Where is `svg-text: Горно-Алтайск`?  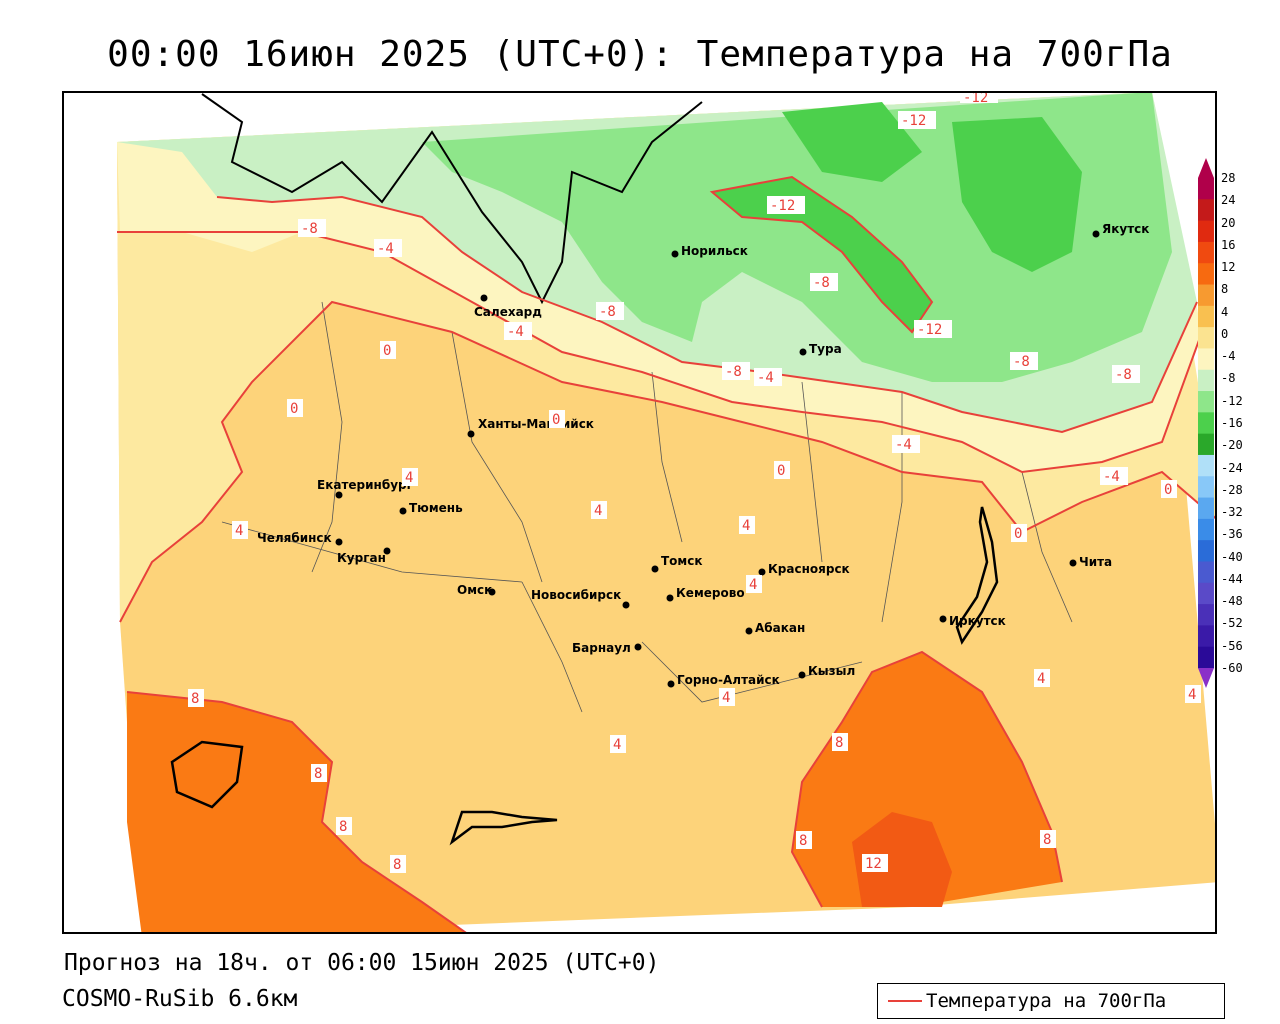
svg-text: Горно-Алтайск is located at coordinates (728, 680).